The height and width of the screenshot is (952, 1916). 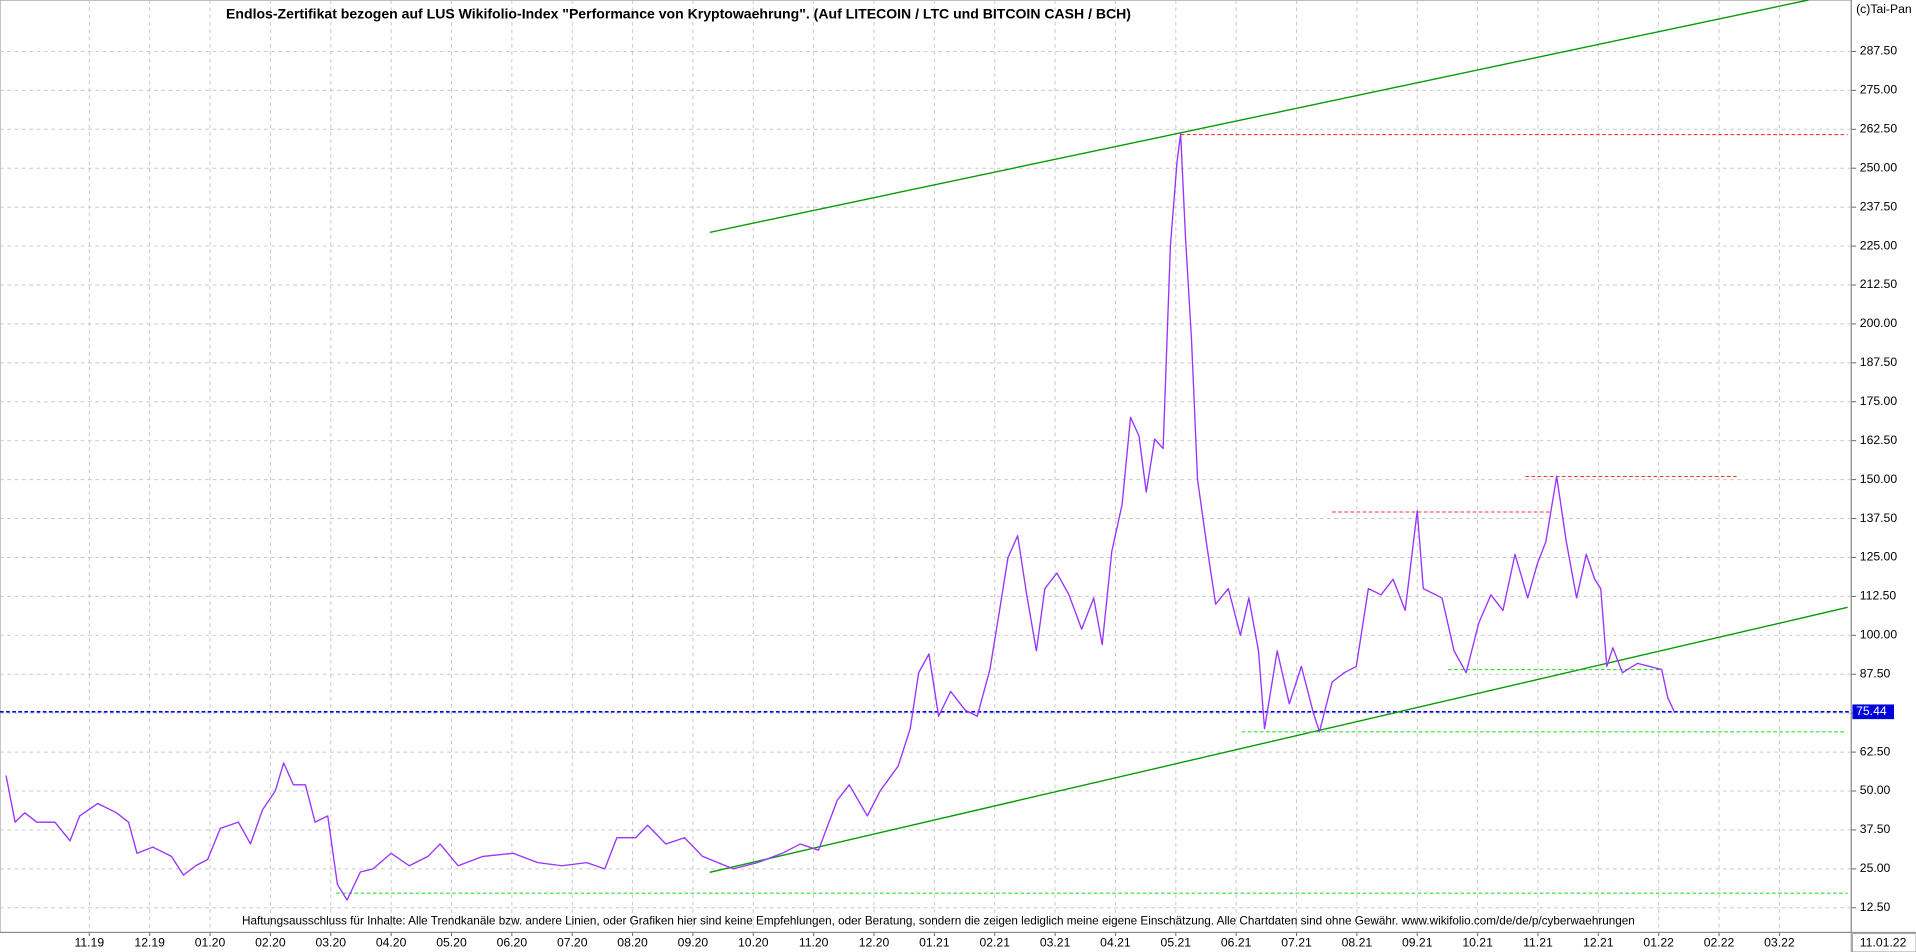 What do you see at coordinates (1115, 943) in the screenshot?
I see `x-tick-label: 04.21` at bounding box center [1115, 943].